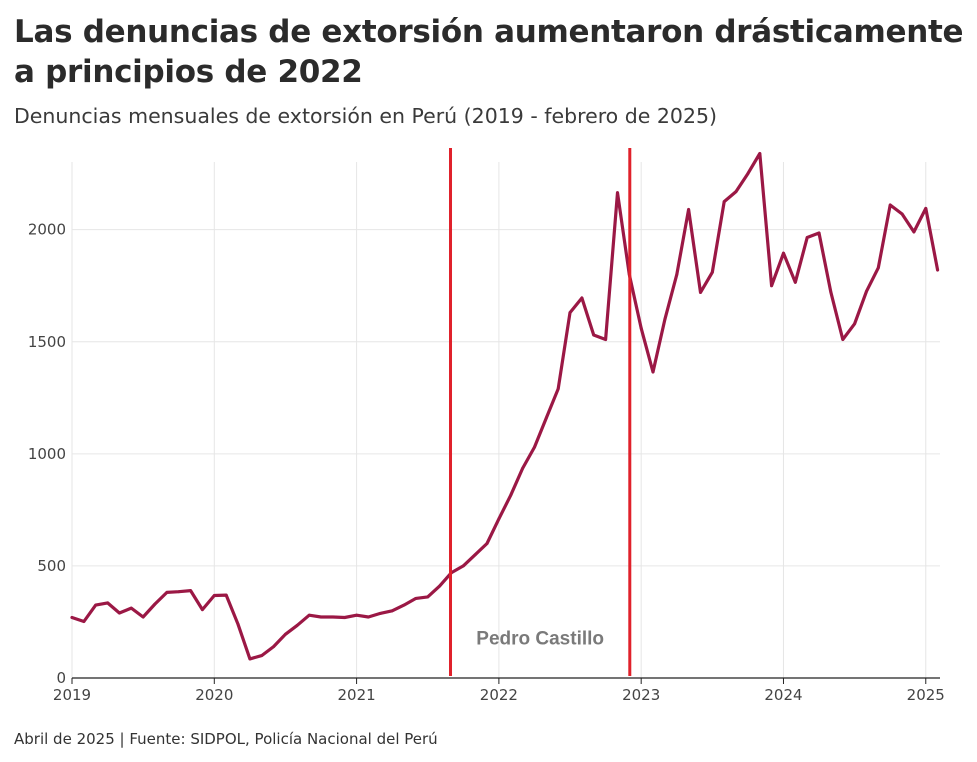 This screenshot has height=762, width=977. What do you see at coordinates (61, 678) in the screenshot?
I see `y-tick-label-0: 0` at bounding box center [61, 678].